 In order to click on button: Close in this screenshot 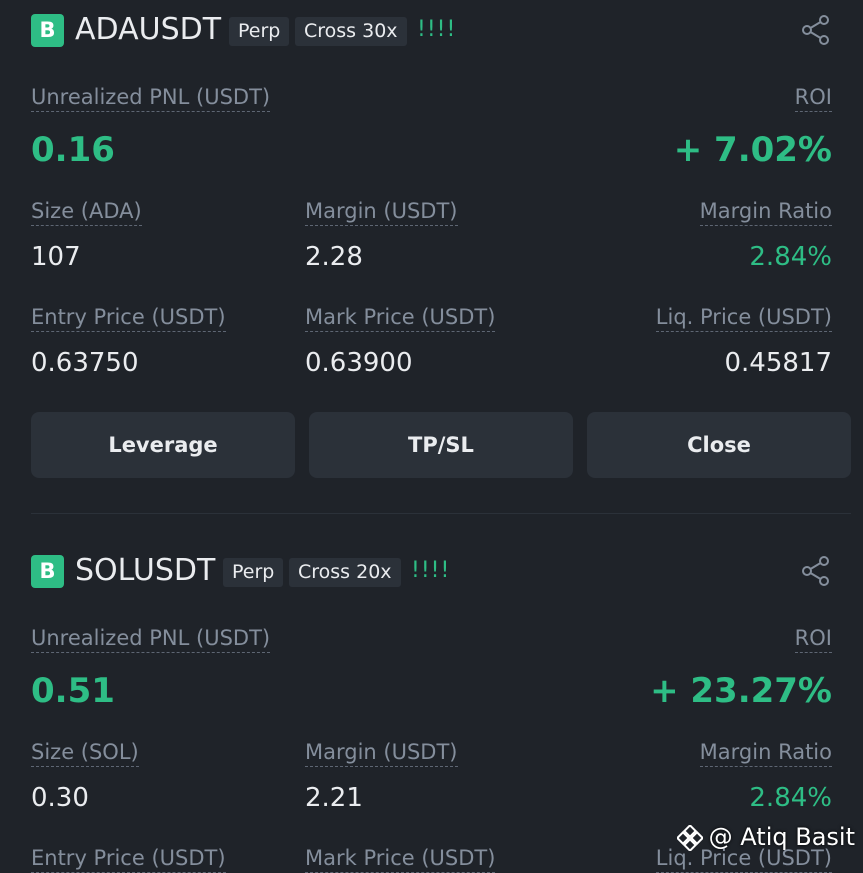, I will do `click(719, 445)`.